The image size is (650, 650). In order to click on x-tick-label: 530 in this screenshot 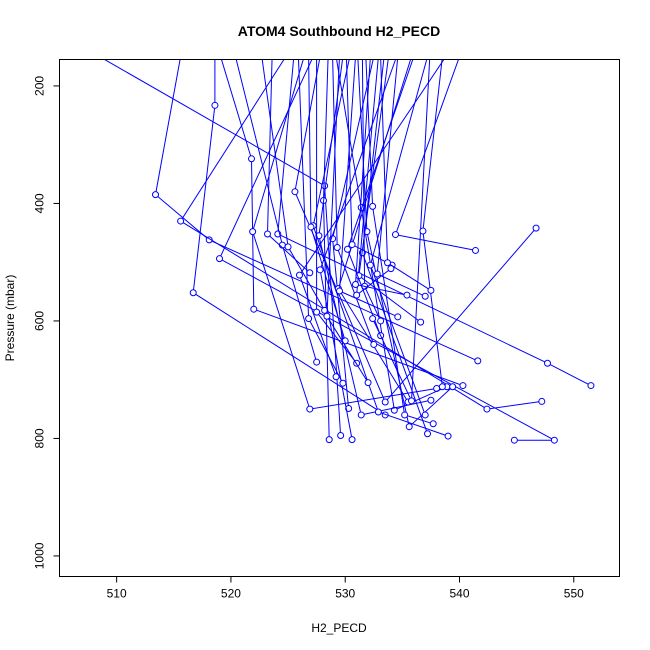, I will do `click(345, 594)`.